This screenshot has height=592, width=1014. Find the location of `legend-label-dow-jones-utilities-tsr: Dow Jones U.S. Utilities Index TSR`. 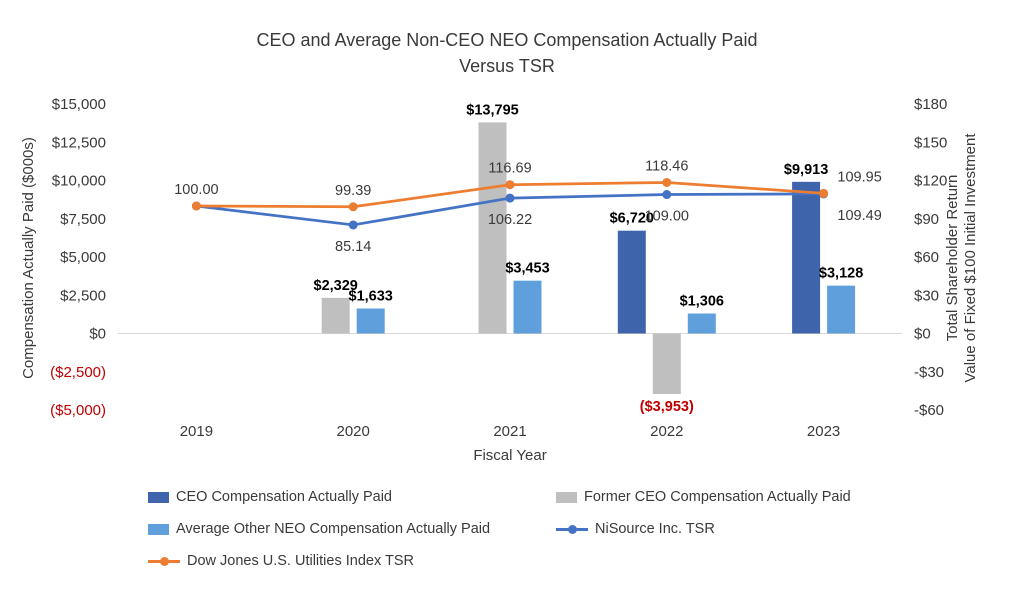

legend-label-dow-jones-utilities-tsr: Dow Jones U.S. Utilities Index TSR is located at coordinates (300, 561).